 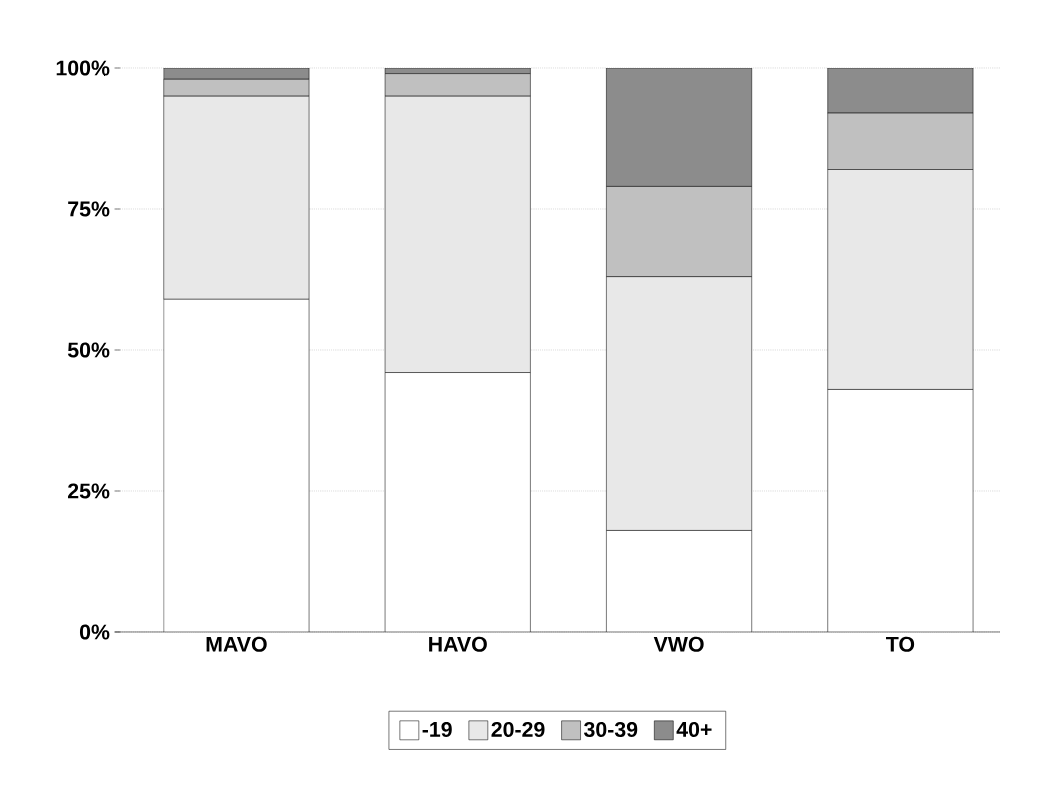 What do you see at coordinates (900, 644) in the screenshot?
I see `x-tick-label: TO` at bounding box center [900, 644].